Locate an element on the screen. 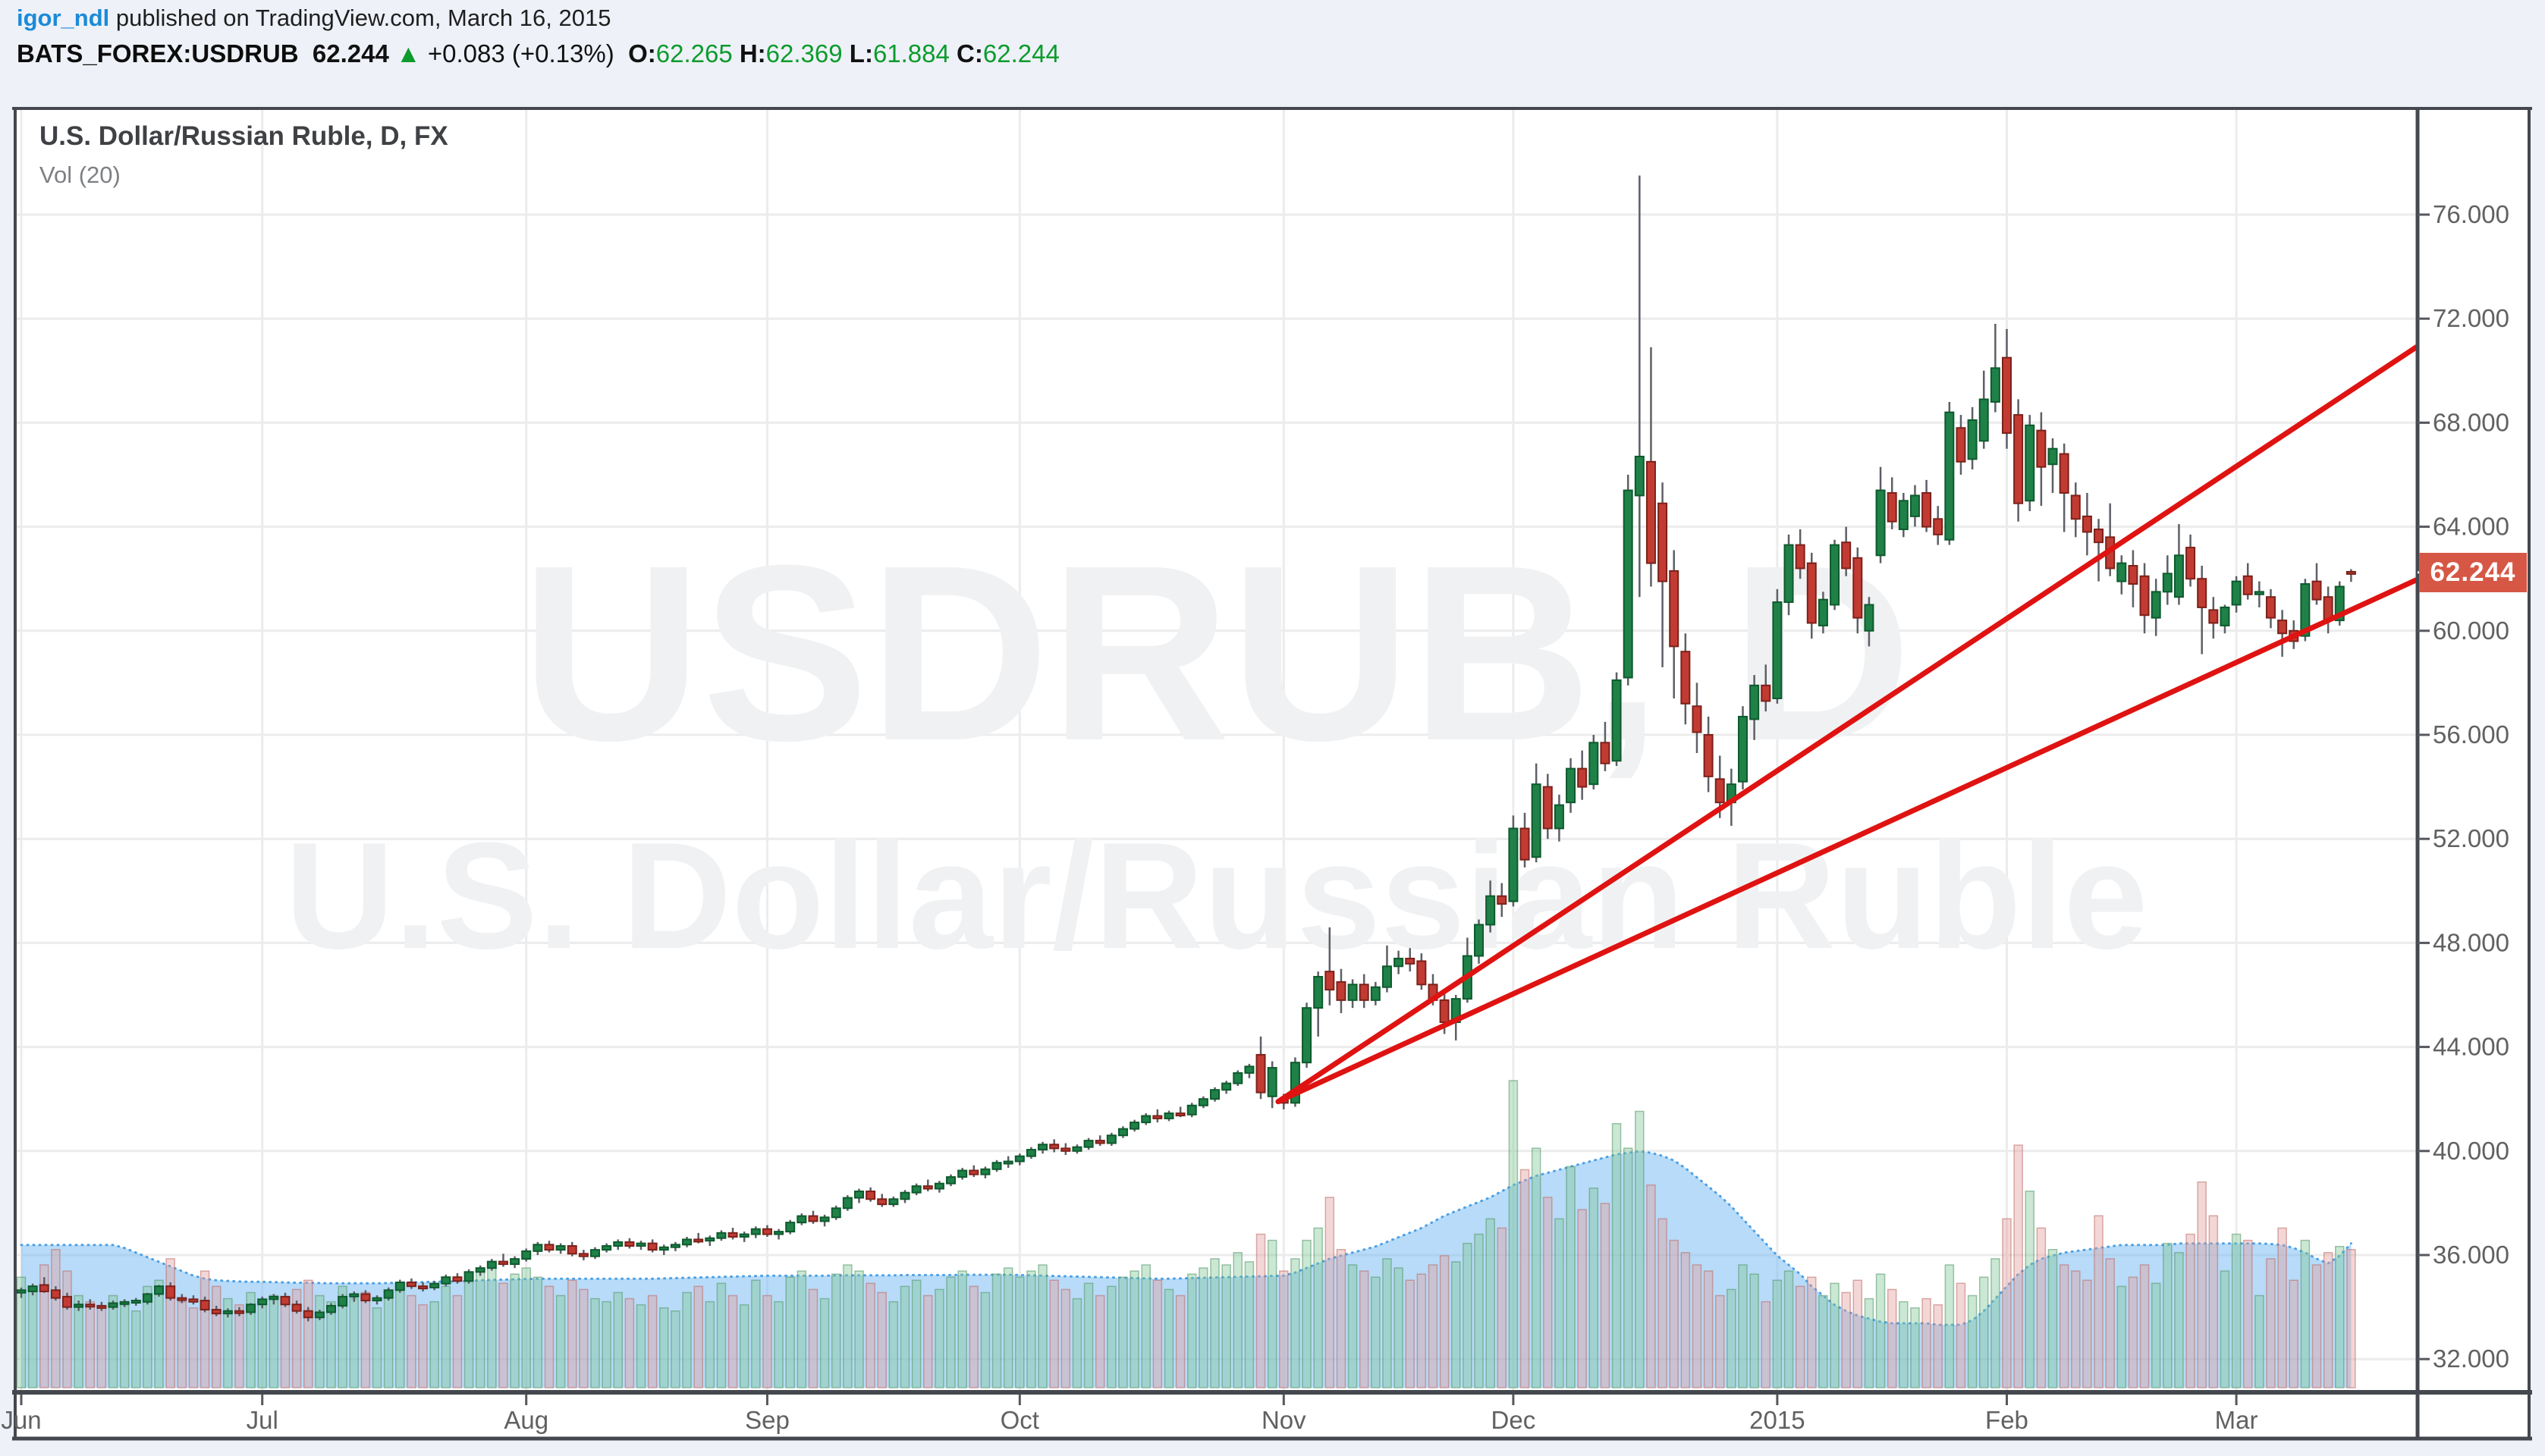 The width and height of the screenshot is (2545, 1456). volume-indicator-label: Vol (20) is located at coordinates (80, 175).